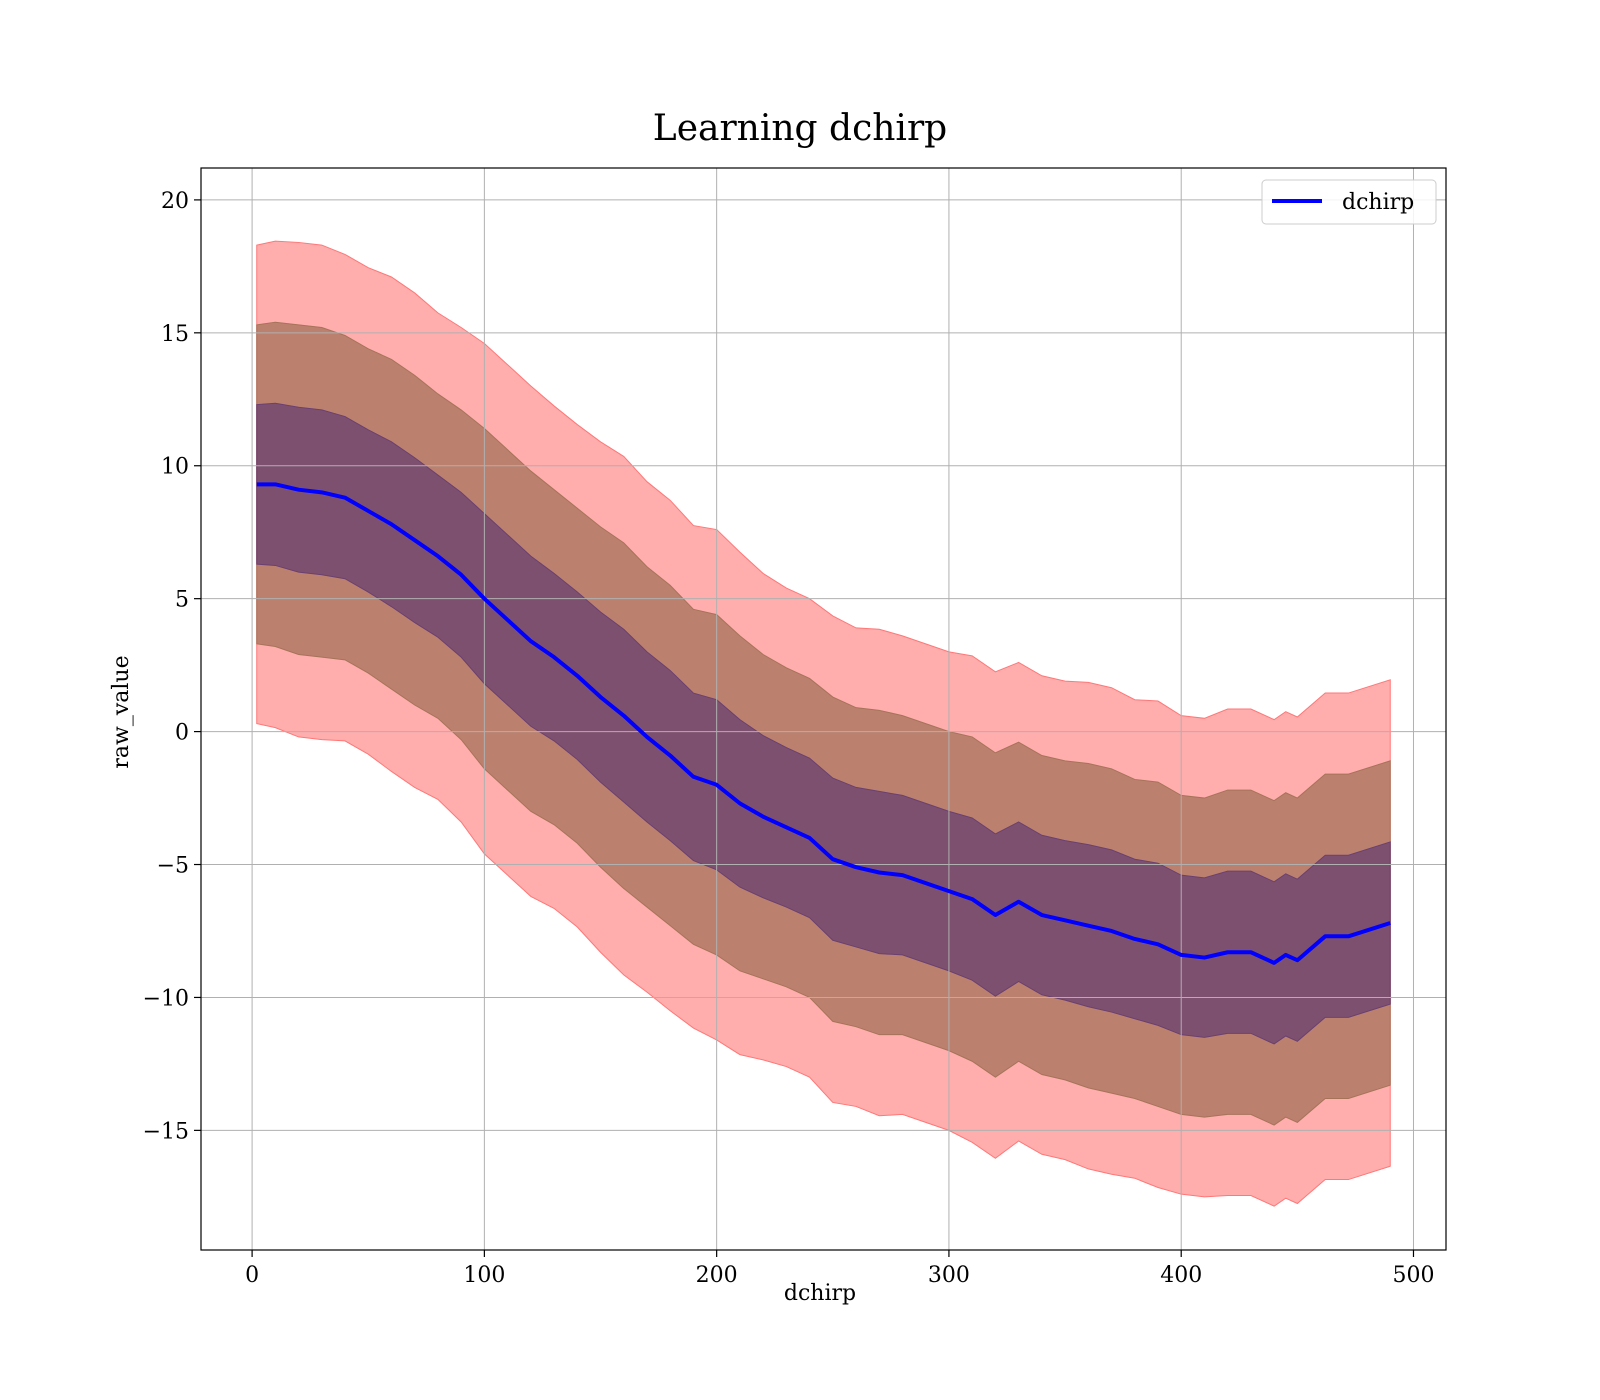 The width and height of the screenshot is (1600, 1400). I want to click on y-tick-label-0: 0, so click(182, 733).